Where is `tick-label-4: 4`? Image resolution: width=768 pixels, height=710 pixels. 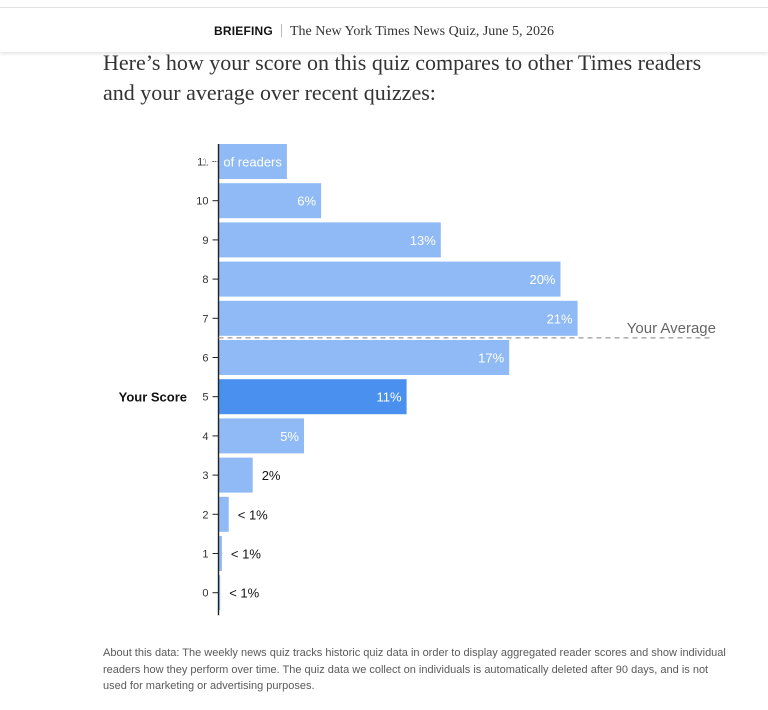
tick-label-4: 4 is located at coordinates (205, 437).